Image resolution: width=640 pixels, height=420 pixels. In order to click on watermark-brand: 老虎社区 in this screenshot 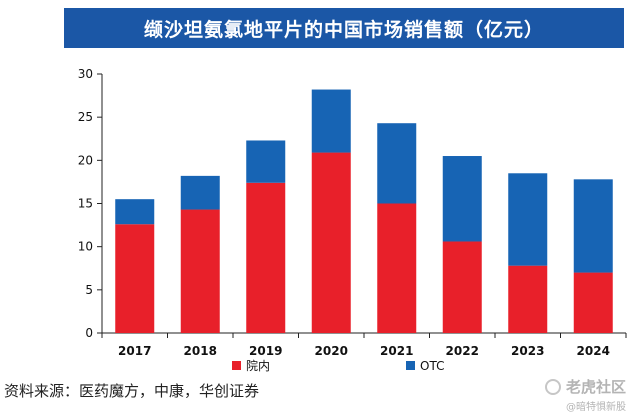, I will do `click(595, 387)`.